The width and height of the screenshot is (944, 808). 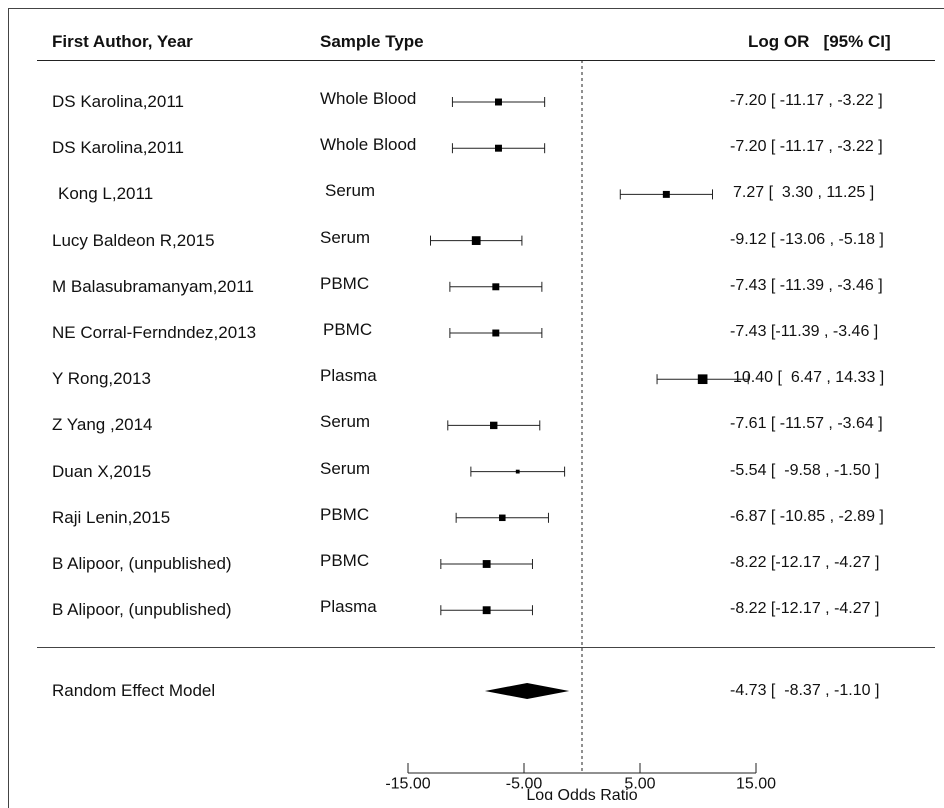 What do you see at coordinates (806, 424) in the screenshot?
I see `ci-text: -7.61 [ -11.57 , -3.64 ]` at bounding box center [806, 424].